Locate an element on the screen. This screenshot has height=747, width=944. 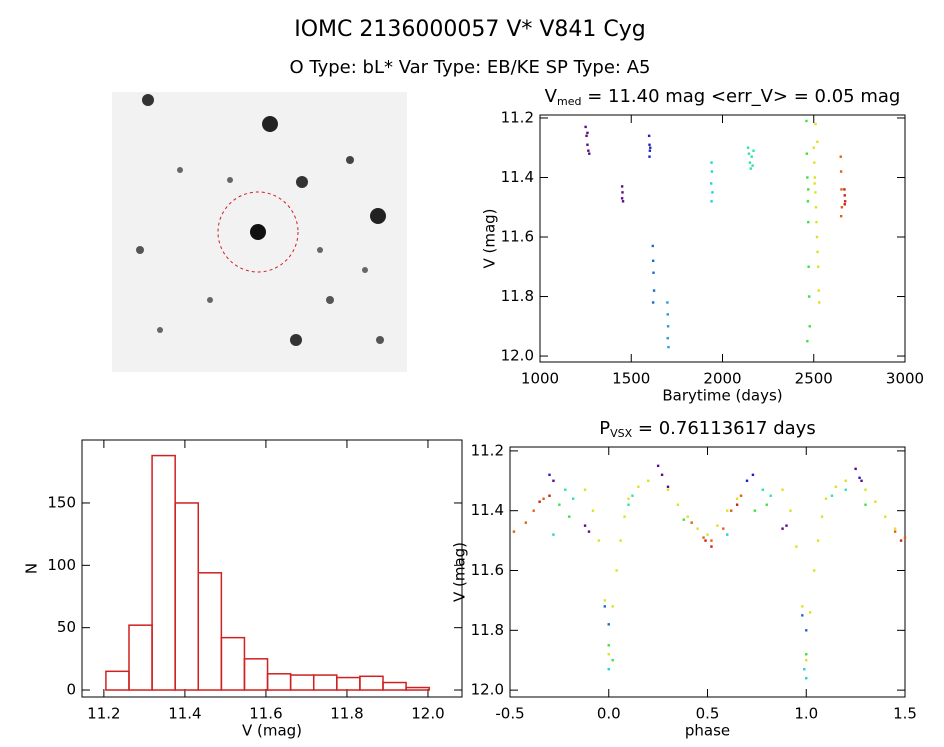
x-tick-label: -0.5 is located at coordinates (509, 714).